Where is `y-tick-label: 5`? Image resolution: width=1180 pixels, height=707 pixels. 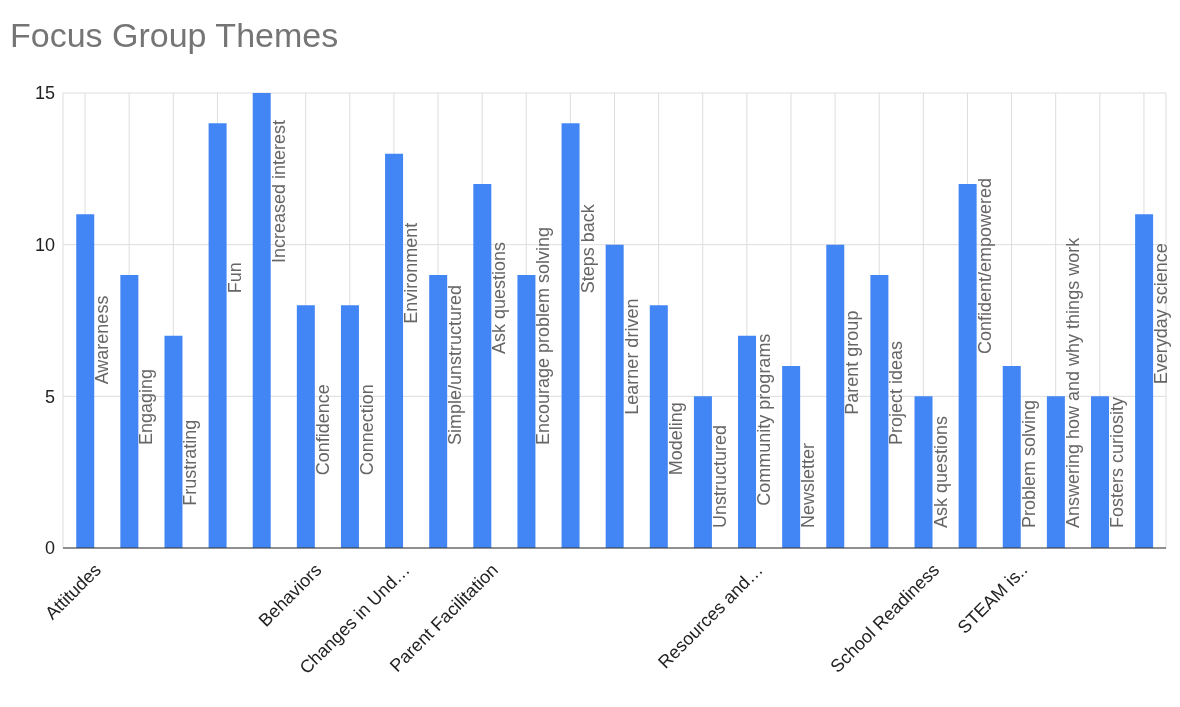
y-tick-label: 5 is located at coordinates (49, 396).